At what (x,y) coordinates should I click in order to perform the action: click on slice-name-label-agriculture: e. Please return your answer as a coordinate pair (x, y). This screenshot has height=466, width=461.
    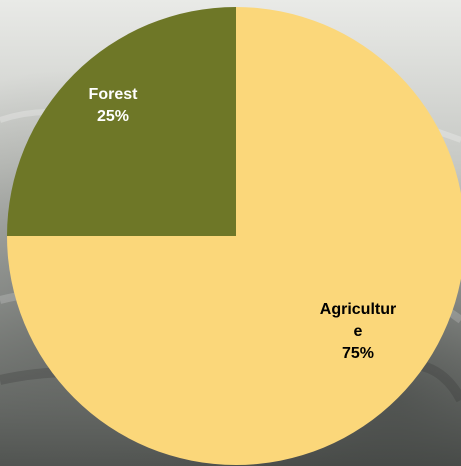
    Looking at the image, I should click on (358, 331).